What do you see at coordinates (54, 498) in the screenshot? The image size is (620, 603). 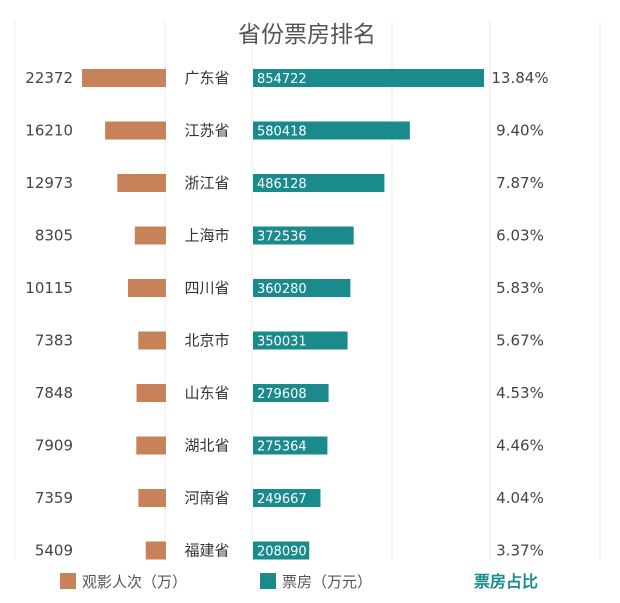 I see `attendance-value: 7359` at bounding box center [54, 498].